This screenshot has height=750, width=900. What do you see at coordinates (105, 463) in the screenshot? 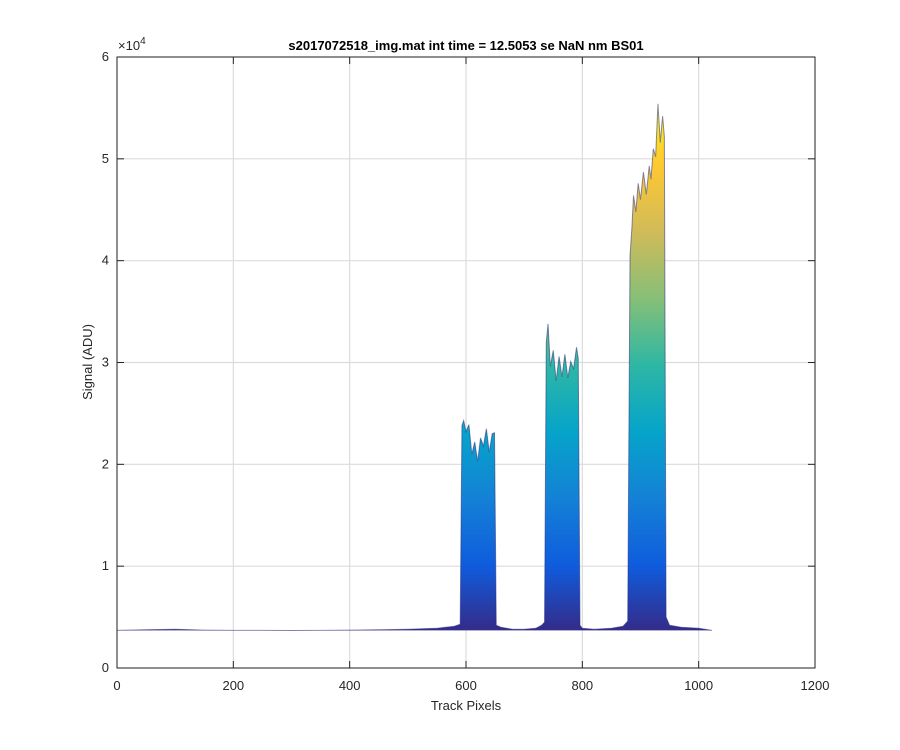
I see `y-tick-label: 2` at bounding box center [105, 463].